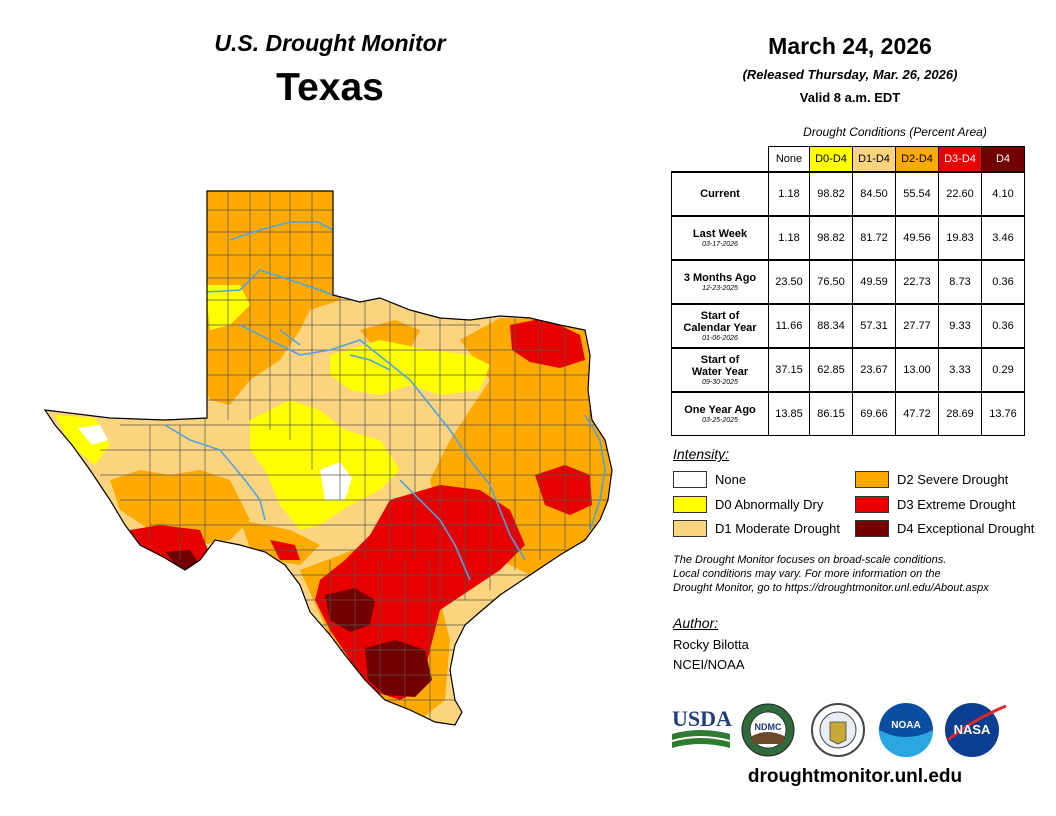 Image resolution: width=1056 pixels, height=816 pixels. Describe the element at coordinates (905, 725) in the screenshot. I see `noaa-text: NOAA` at that location.